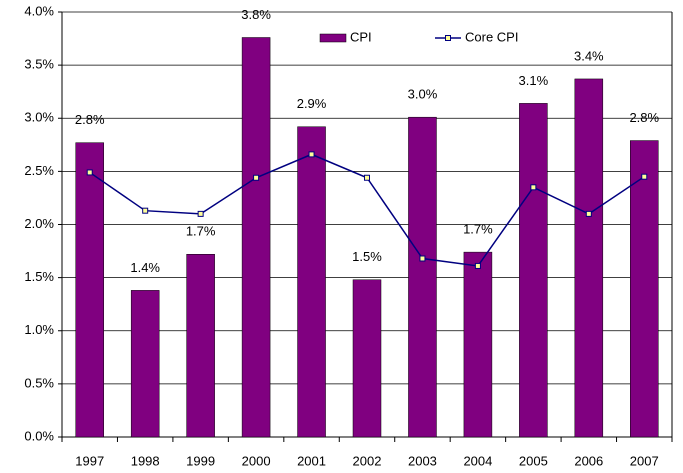  What do you see at coordinates (39, 10) in the screenshot?
I see `y-tick-label: 4.0%` at bounding box center [39, 10].